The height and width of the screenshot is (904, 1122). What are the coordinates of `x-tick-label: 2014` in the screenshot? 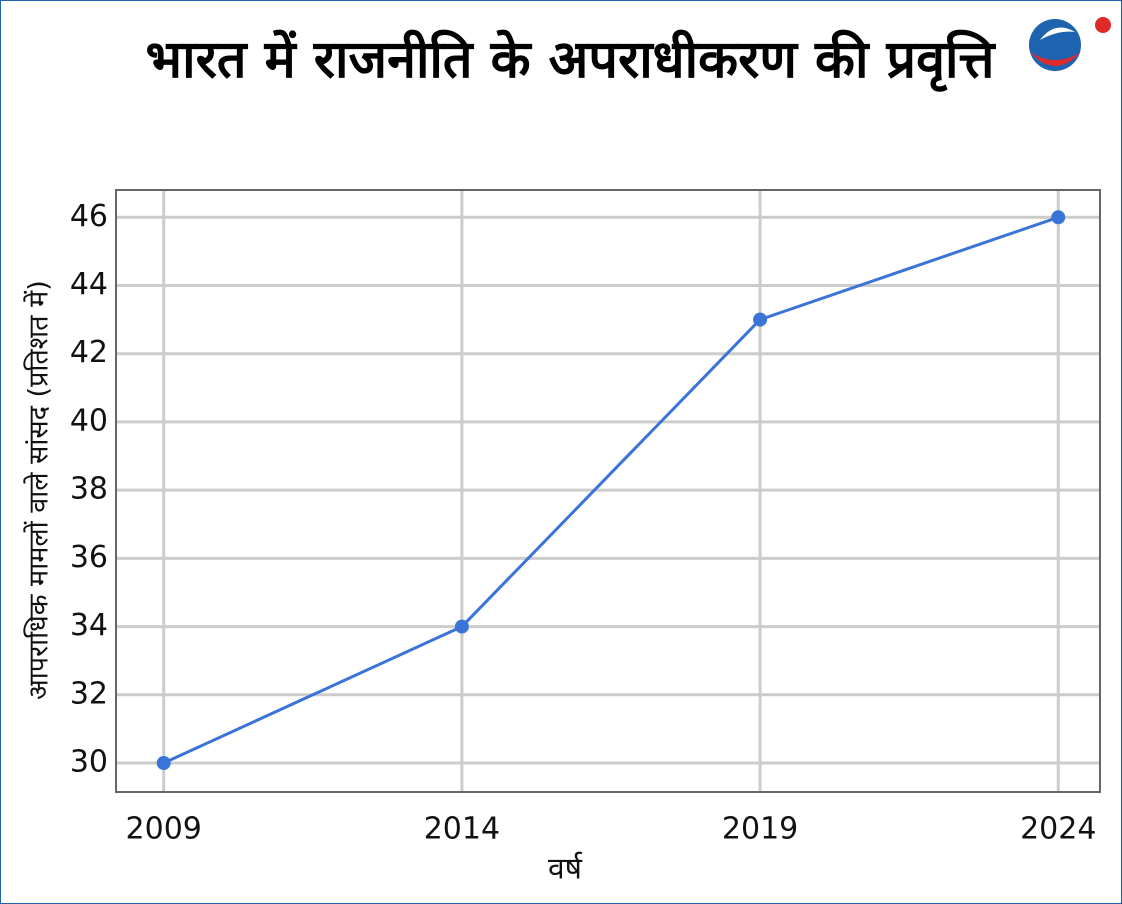 It's located at (462, 829).